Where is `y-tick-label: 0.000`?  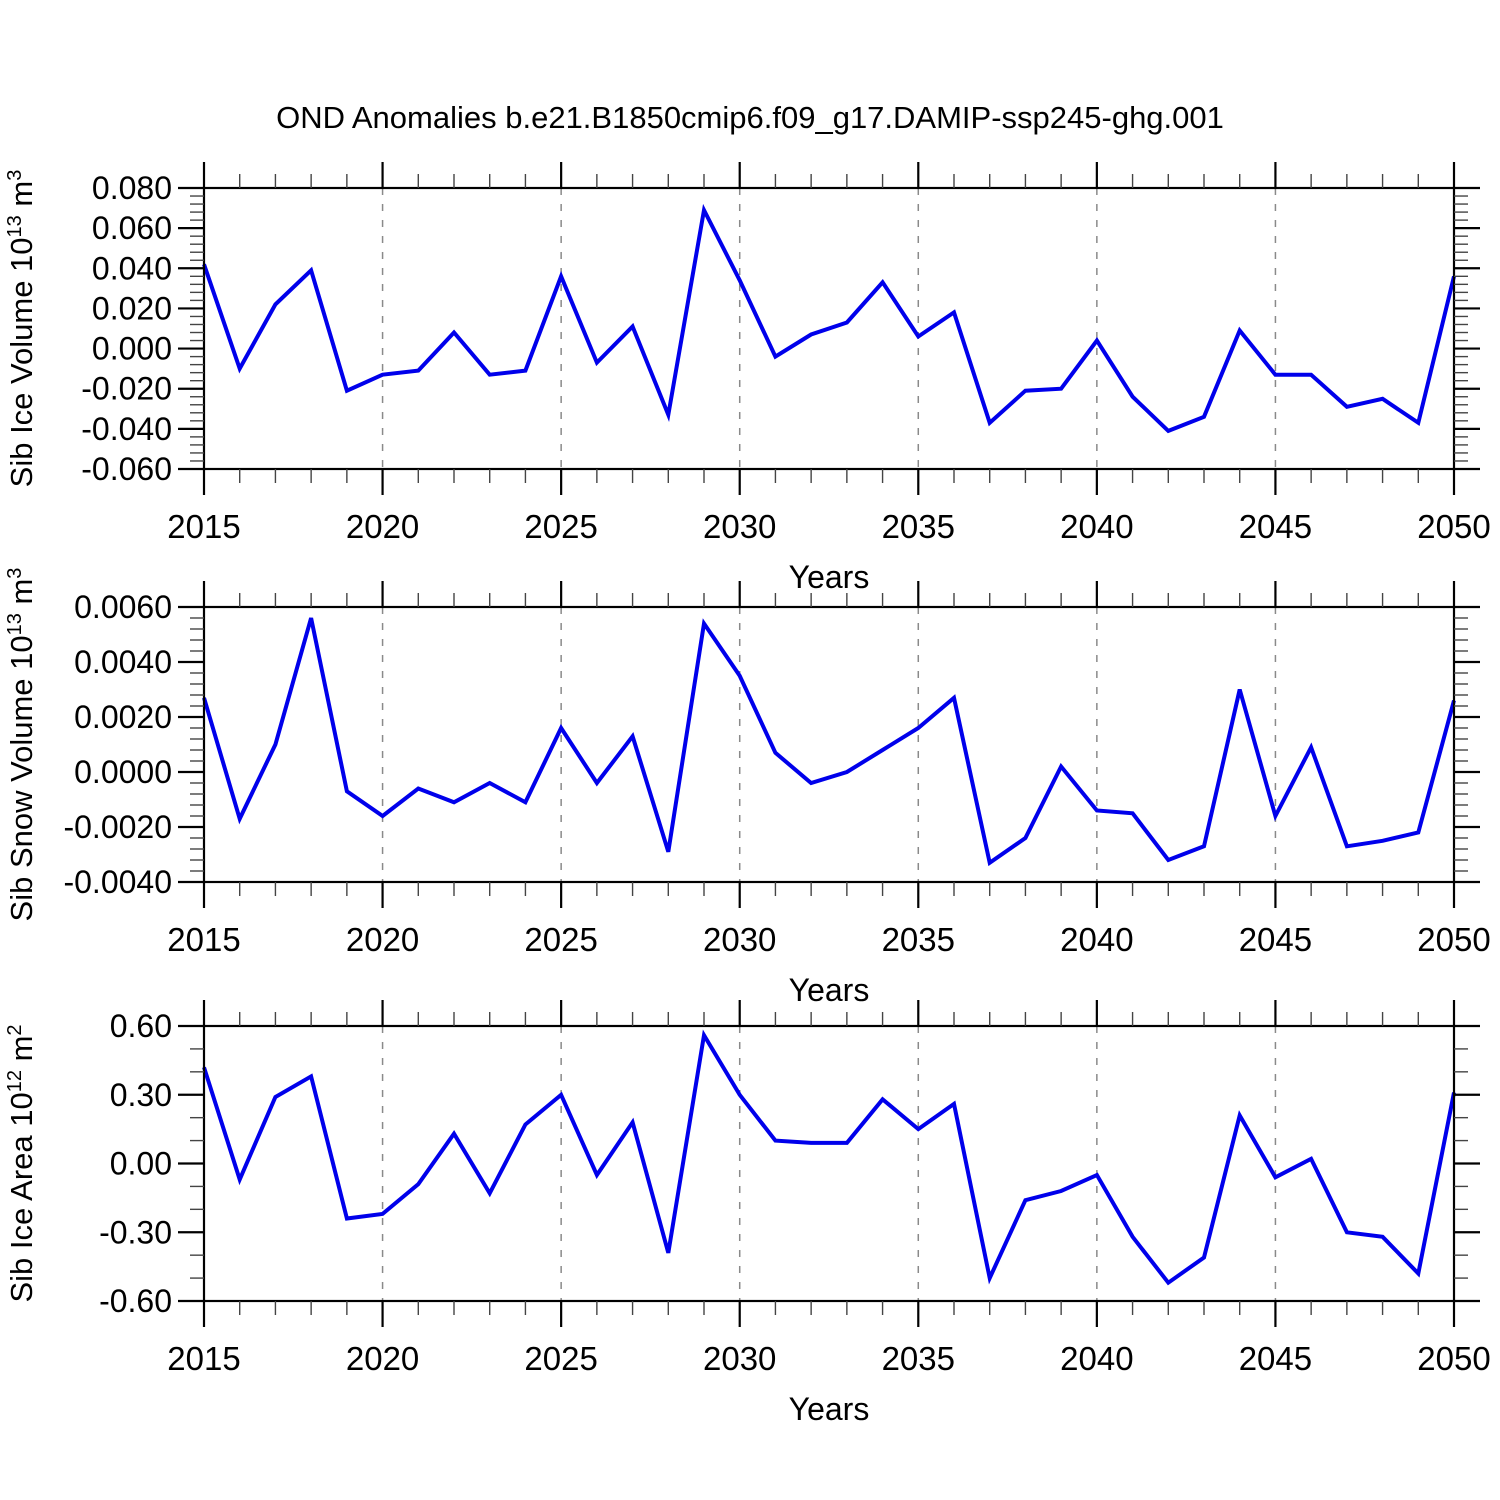 y-tick-label: 0.000 is located at coordinates (132, 349).